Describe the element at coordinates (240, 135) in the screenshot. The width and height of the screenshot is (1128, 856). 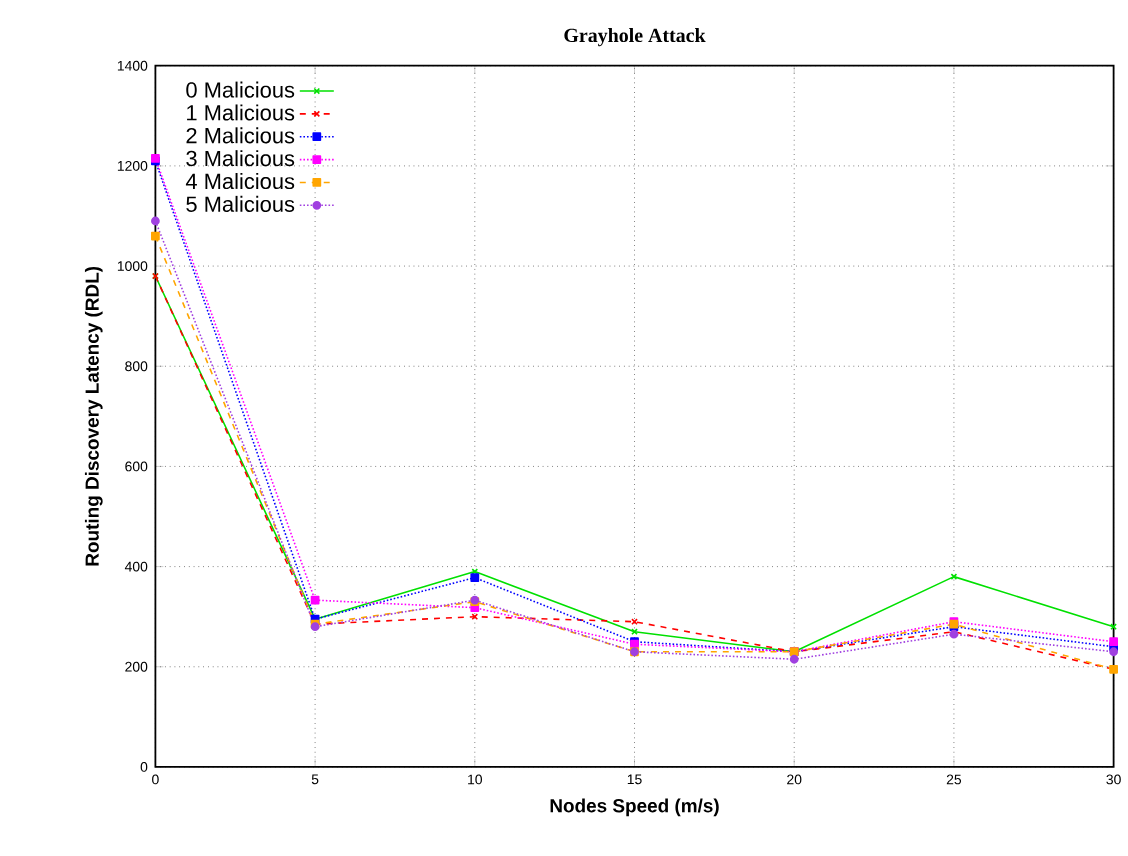
I see `legend-label: 2 Malicious` at that location.